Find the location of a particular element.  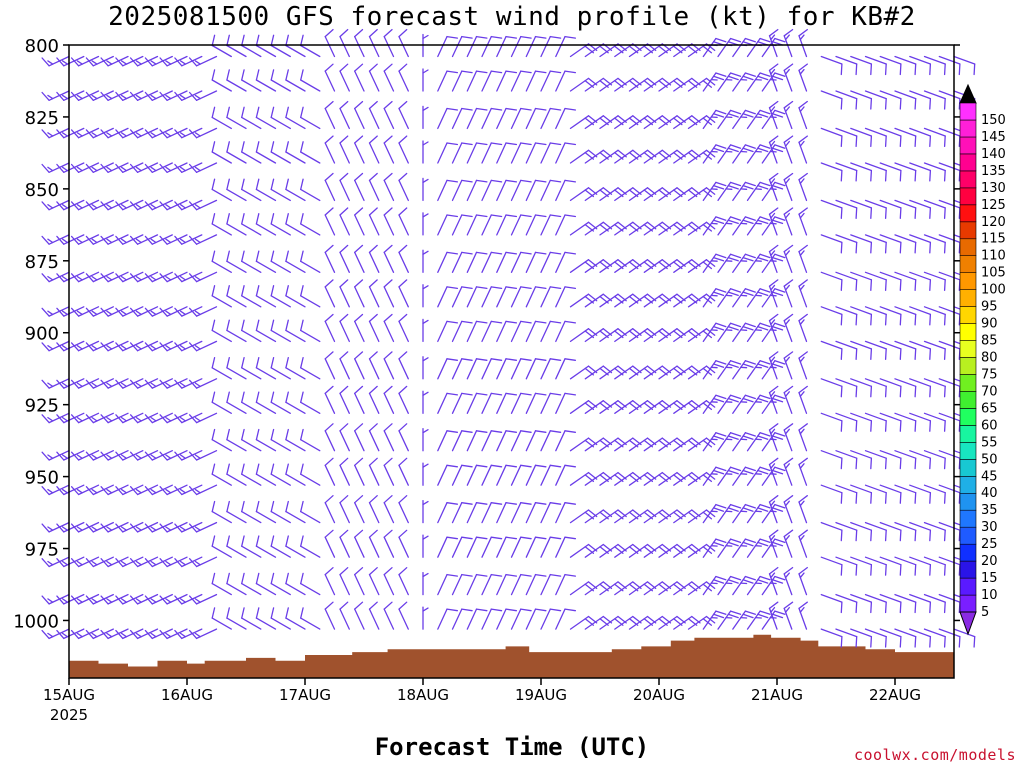

colorbar-swatch is located at coordinates (968, 400).